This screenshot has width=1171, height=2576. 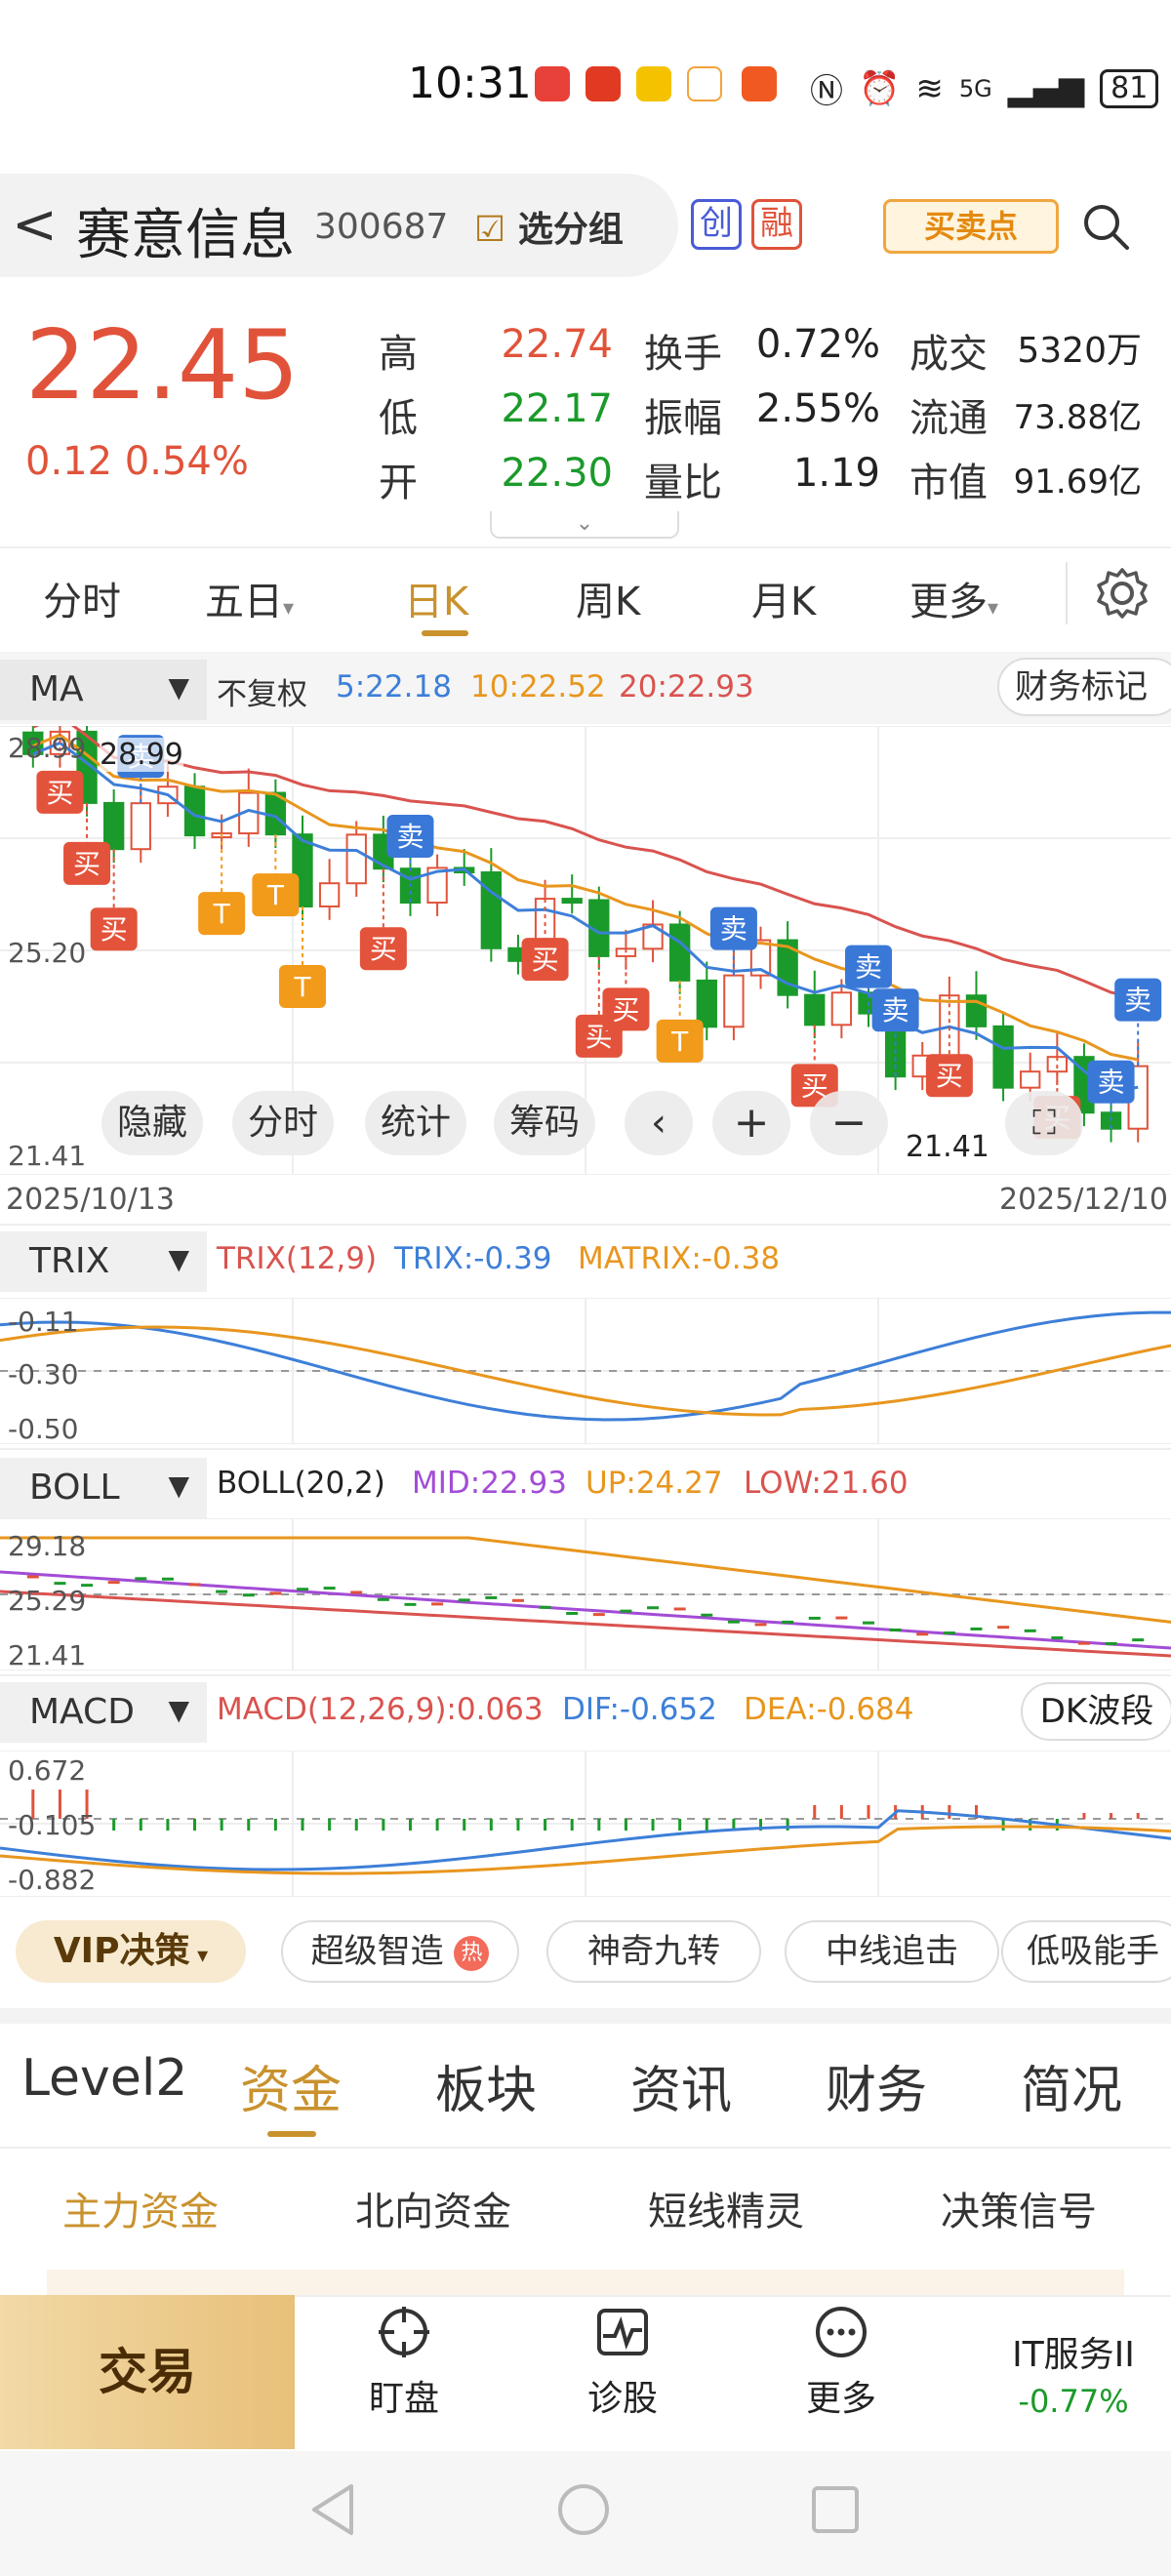 I want to click on y-axis-bottom: 21.41, so click(x=47, y=1156).